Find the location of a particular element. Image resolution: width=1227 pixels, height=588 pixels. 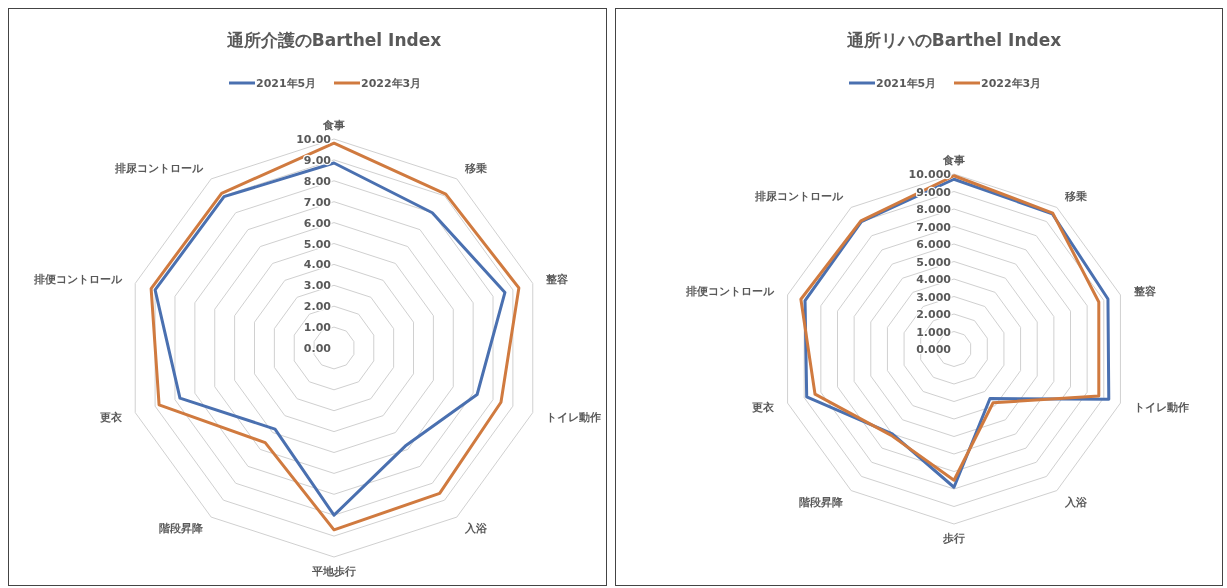

y-tick-label: 0.00 is located at coordinates (317, 348).